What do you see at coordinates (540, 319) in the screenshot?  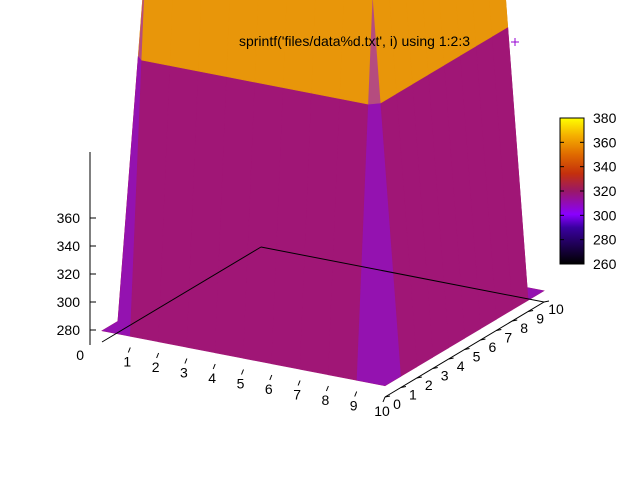 I see `y-tick-label: 9` at bounding box center [540, 319].